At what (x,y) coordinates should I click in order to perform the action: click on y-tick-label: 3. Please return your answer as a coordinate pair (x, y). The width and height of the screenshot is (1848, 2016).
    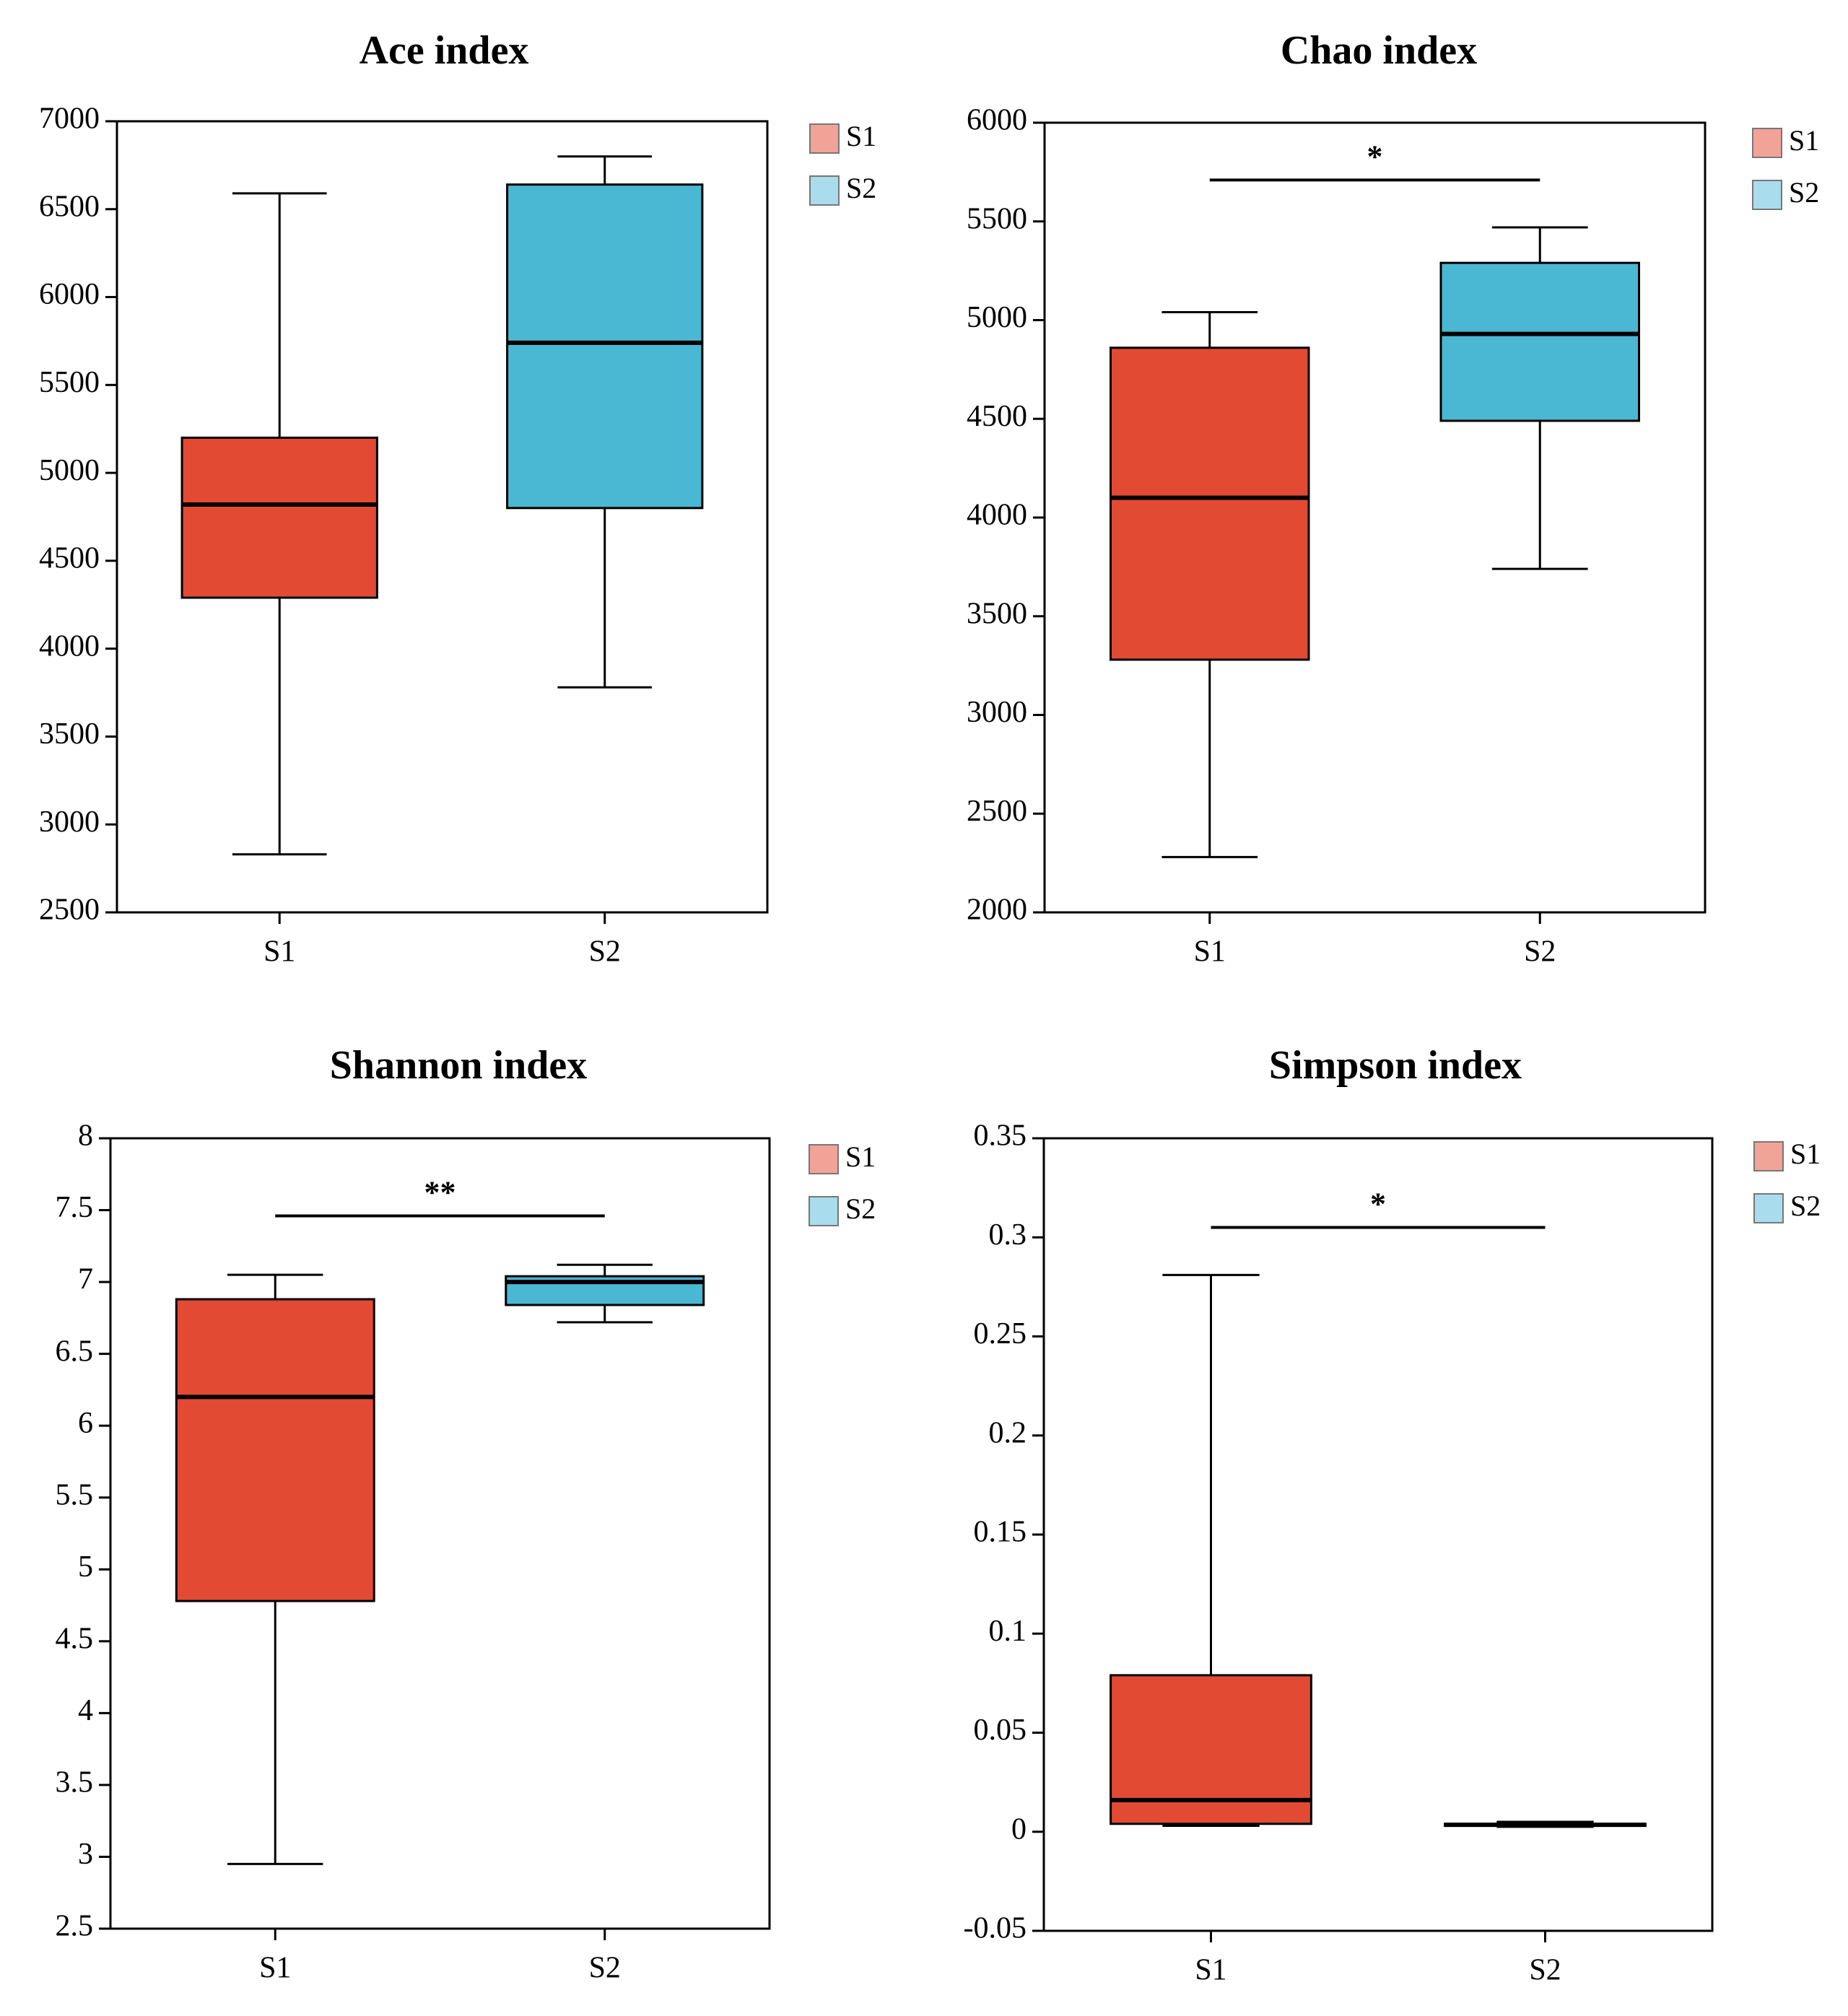
    Looking at the image, I should click on (85, 1854).